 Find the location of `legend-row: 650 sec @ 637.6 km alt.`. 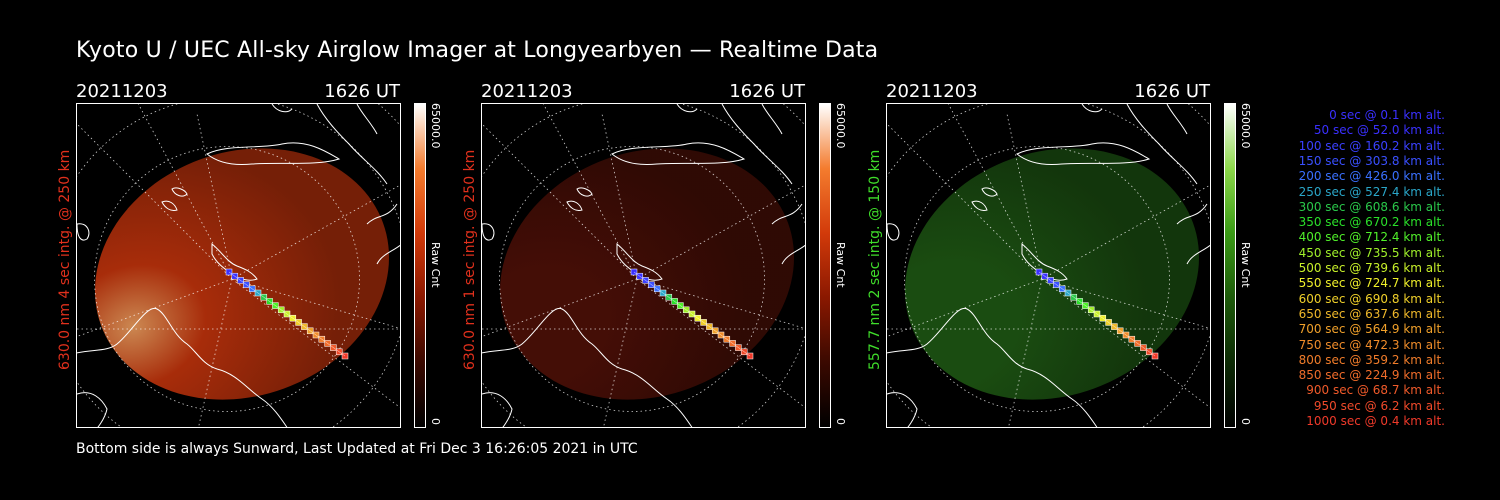

legend-row: 650 sec @ 637.6 km alt. is located at coordinates (1371, 313).